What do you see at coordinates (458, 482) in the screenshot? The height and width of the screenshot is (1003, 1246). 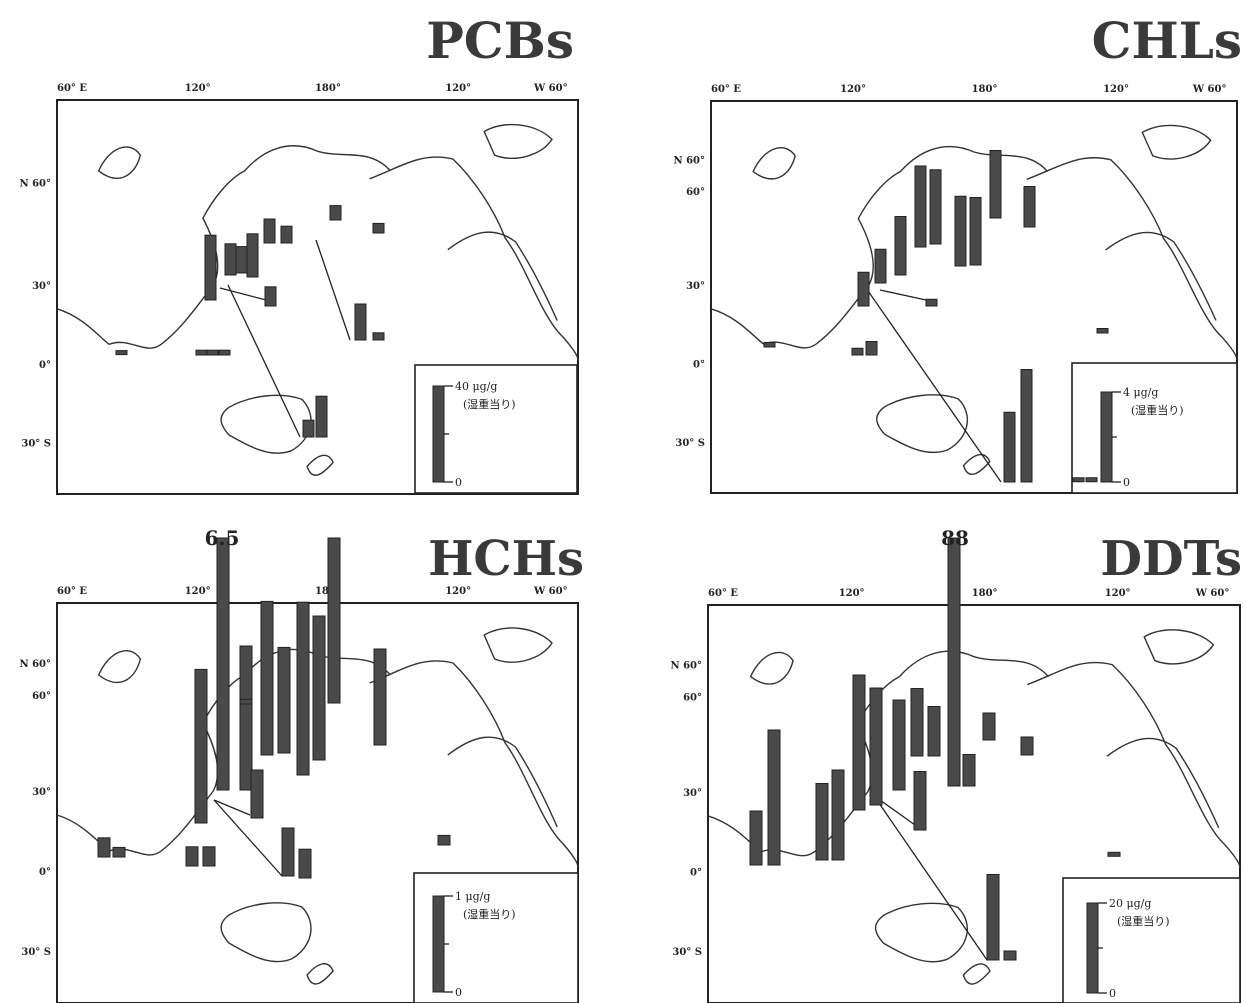 I see `pcbs-legend-zero: 0` at bounding box center [458, 482].